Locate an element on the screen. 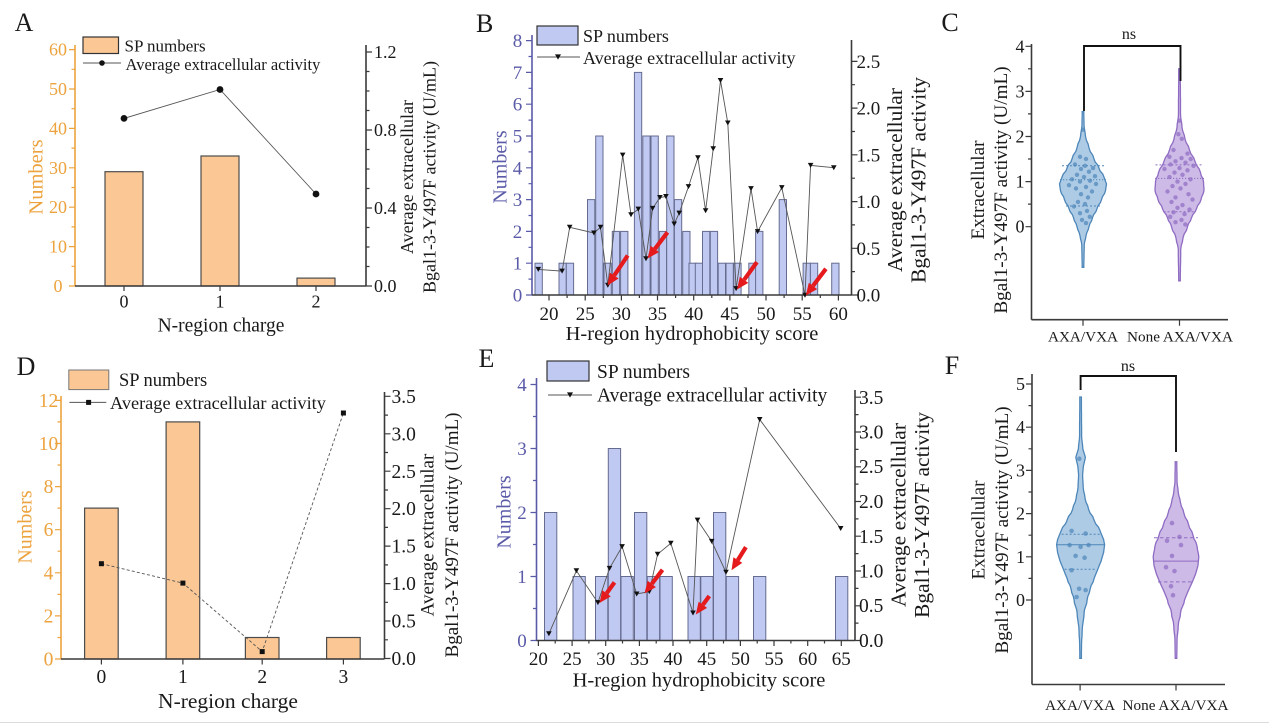 This screenshot has height=724, width=1269. svg-text: Extracellular is located at coordinates (978, 190).